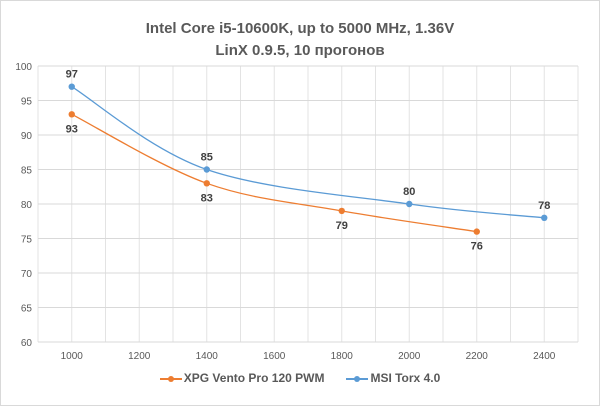  I want to click on data-label: 80, so click(409, 192).